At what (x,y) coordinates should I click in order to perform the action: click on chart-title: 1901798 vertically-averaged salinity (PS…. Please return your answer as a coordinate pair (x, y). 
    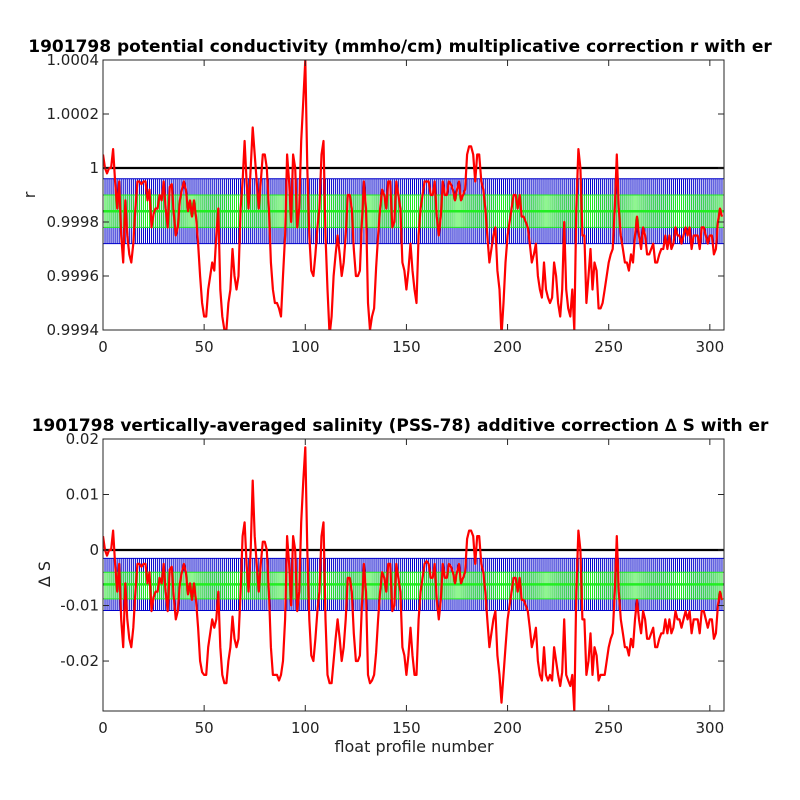
    Looking at the image, I should click on (400, 426).